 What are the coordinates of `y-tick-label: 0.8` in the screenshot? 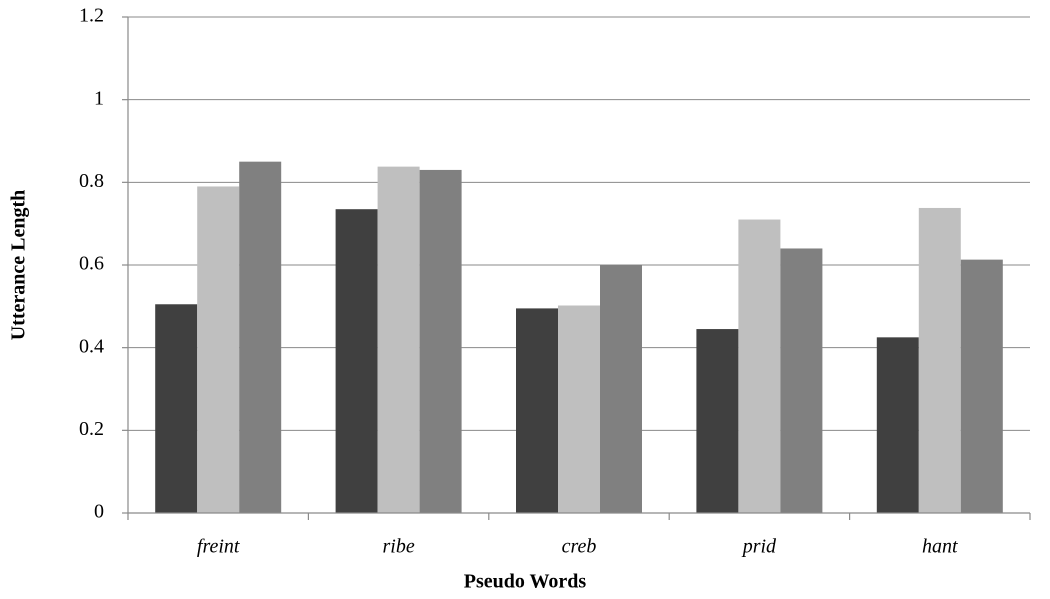 It's located at (91, 181).